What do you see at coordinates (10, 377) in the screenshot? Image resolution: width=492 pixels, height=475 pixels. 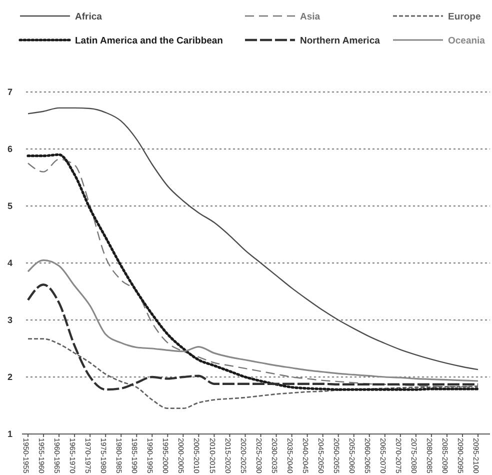 I see `y-tick-label: 2` at bounding box center [10, 377].